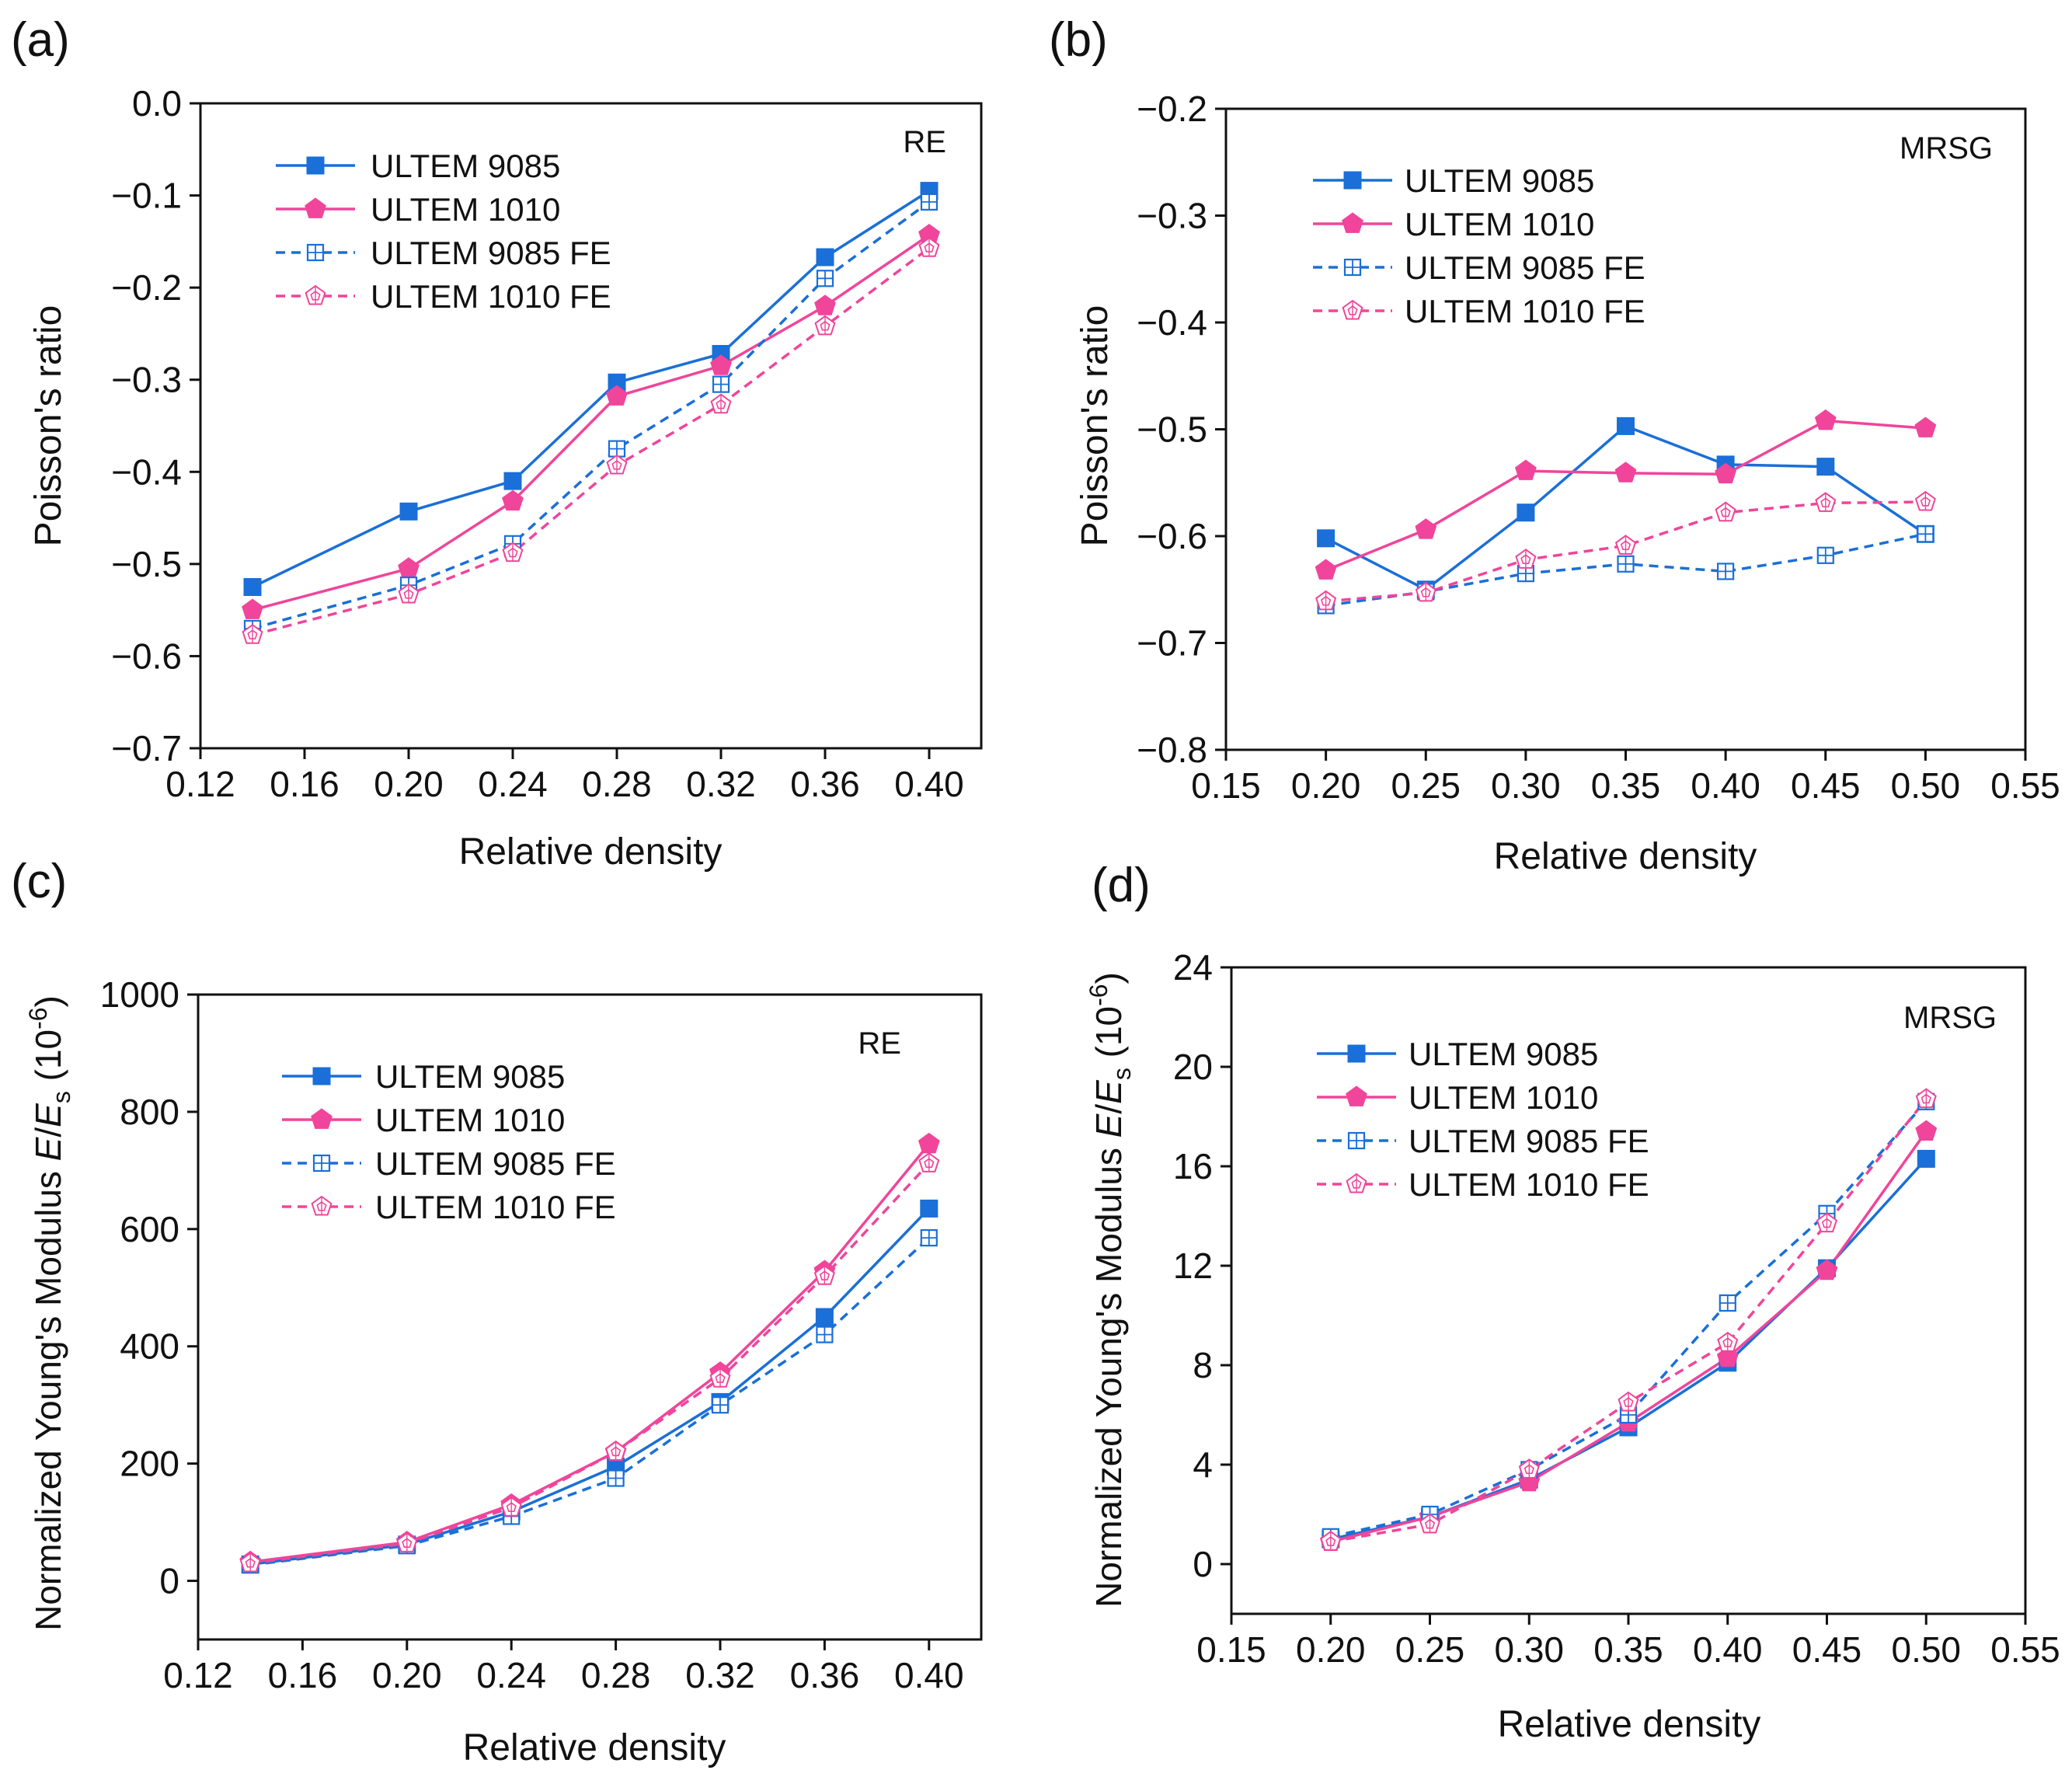 The width and height of the screenshot is (2072, 1777). I want to click on axis-ticks, so click(560, 430).